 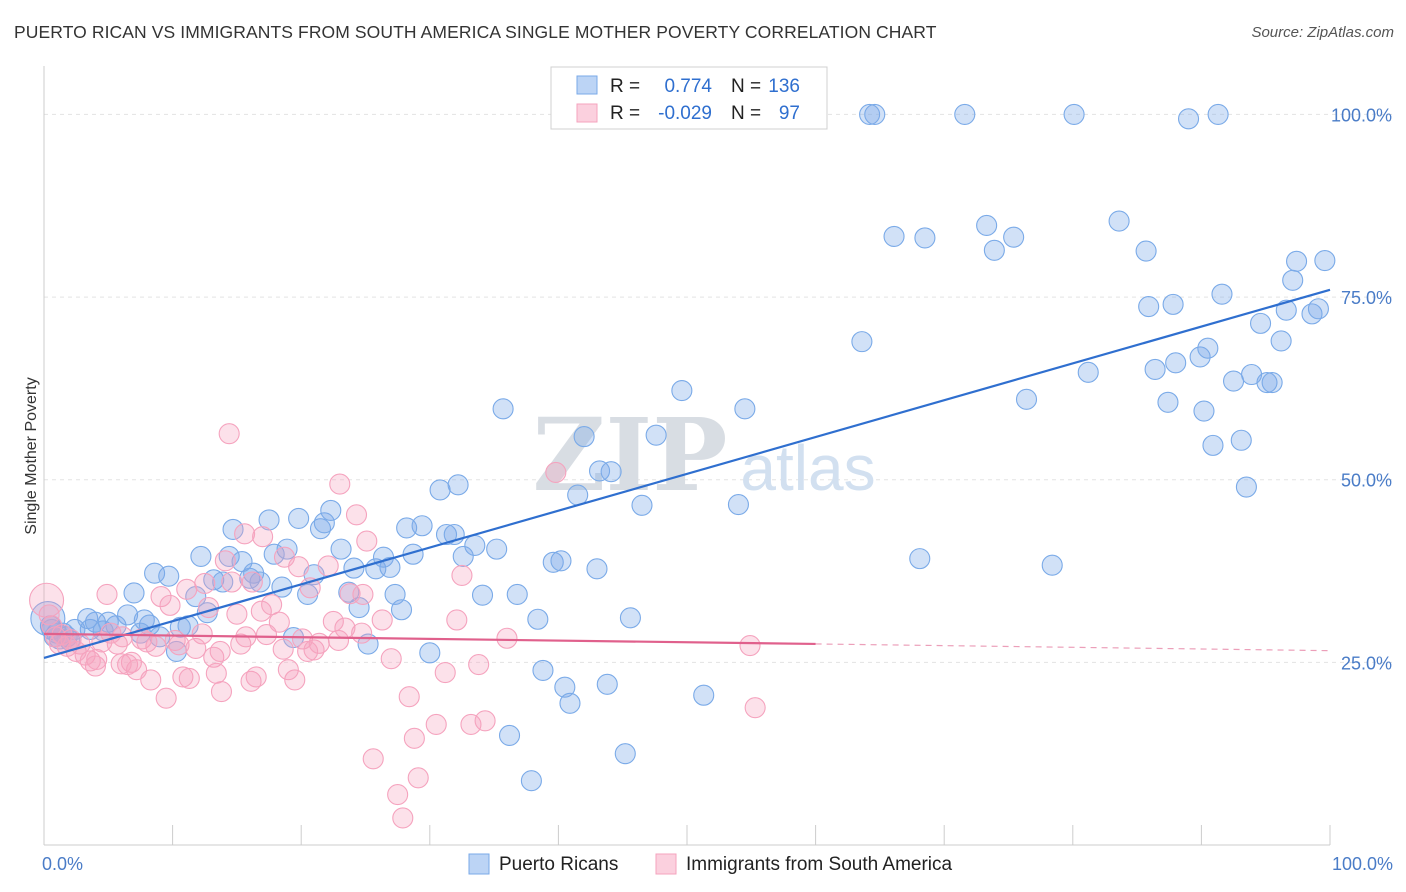 What do you see at coordinates (666, 864) in the screenshot?
I see `legend-swatch-south-america` at bounding box center [666, 864].